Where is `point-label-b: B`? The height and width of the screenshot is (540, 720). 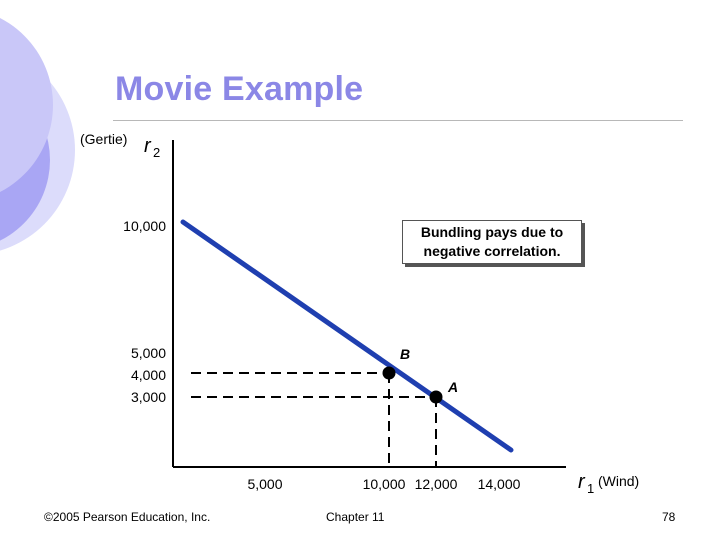 point-label-b: B is located at coordinates (405, 354).